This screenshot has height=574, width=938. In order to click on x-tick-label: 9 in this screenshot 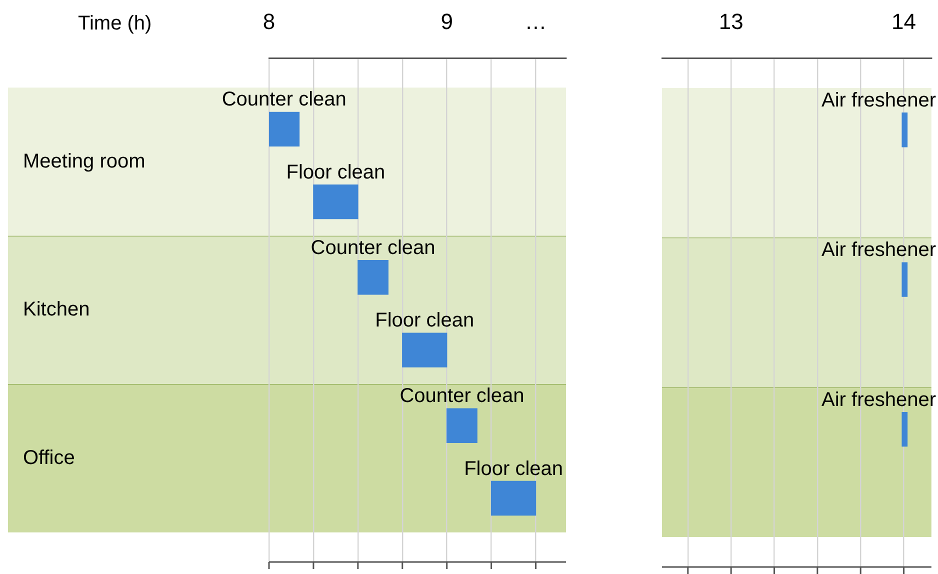, I will do `click(446, 21)`.